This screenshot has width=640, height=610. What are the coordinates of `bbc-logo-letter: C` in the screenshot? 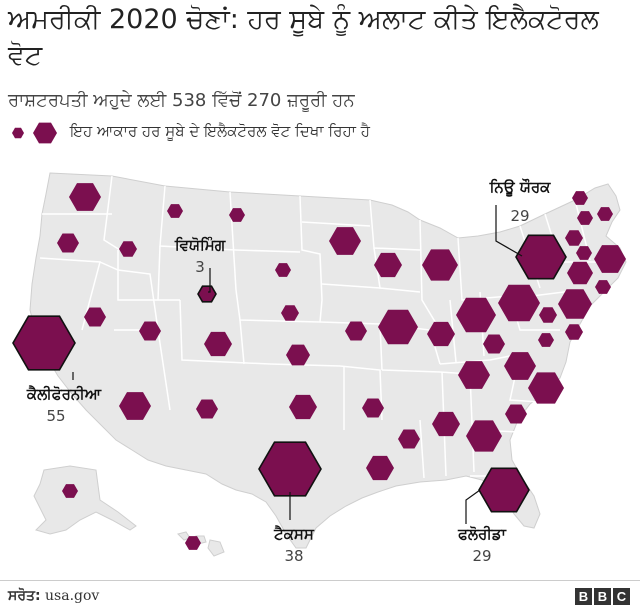 It's located at (621, 596).